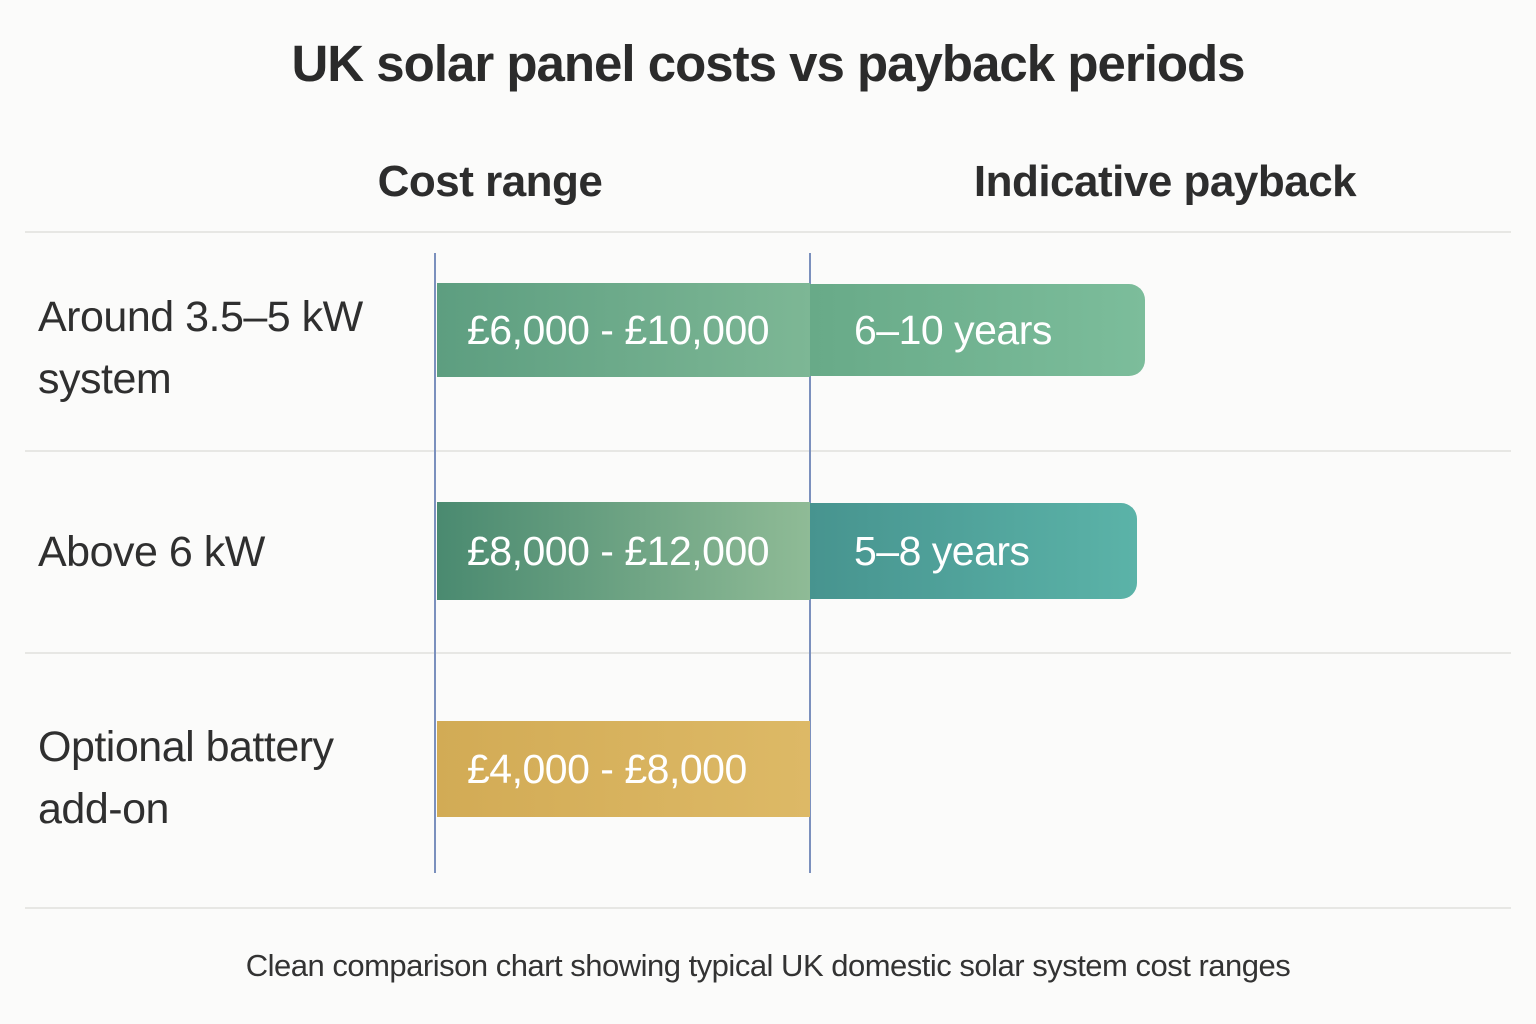 Image resolution: width=1536 pixels, height=1024 pixels. I want to click on guide-line-left, so click(435, 563).